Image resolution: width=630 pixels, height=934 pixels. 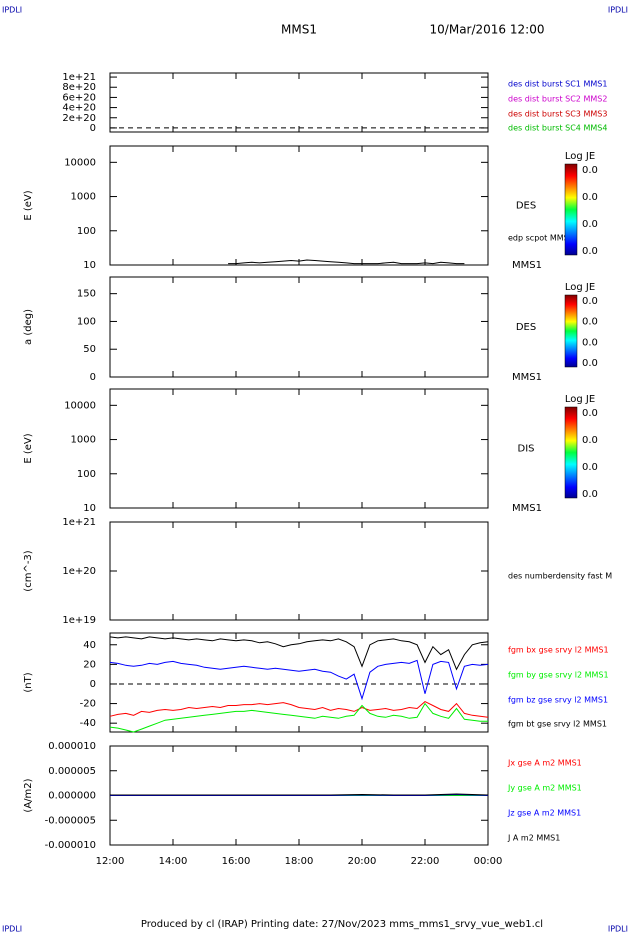 What do you see at coordinates (79, 87) in the screenshot?
I see `y-tick-label: 8e+20` at bounding box center [79, 87].